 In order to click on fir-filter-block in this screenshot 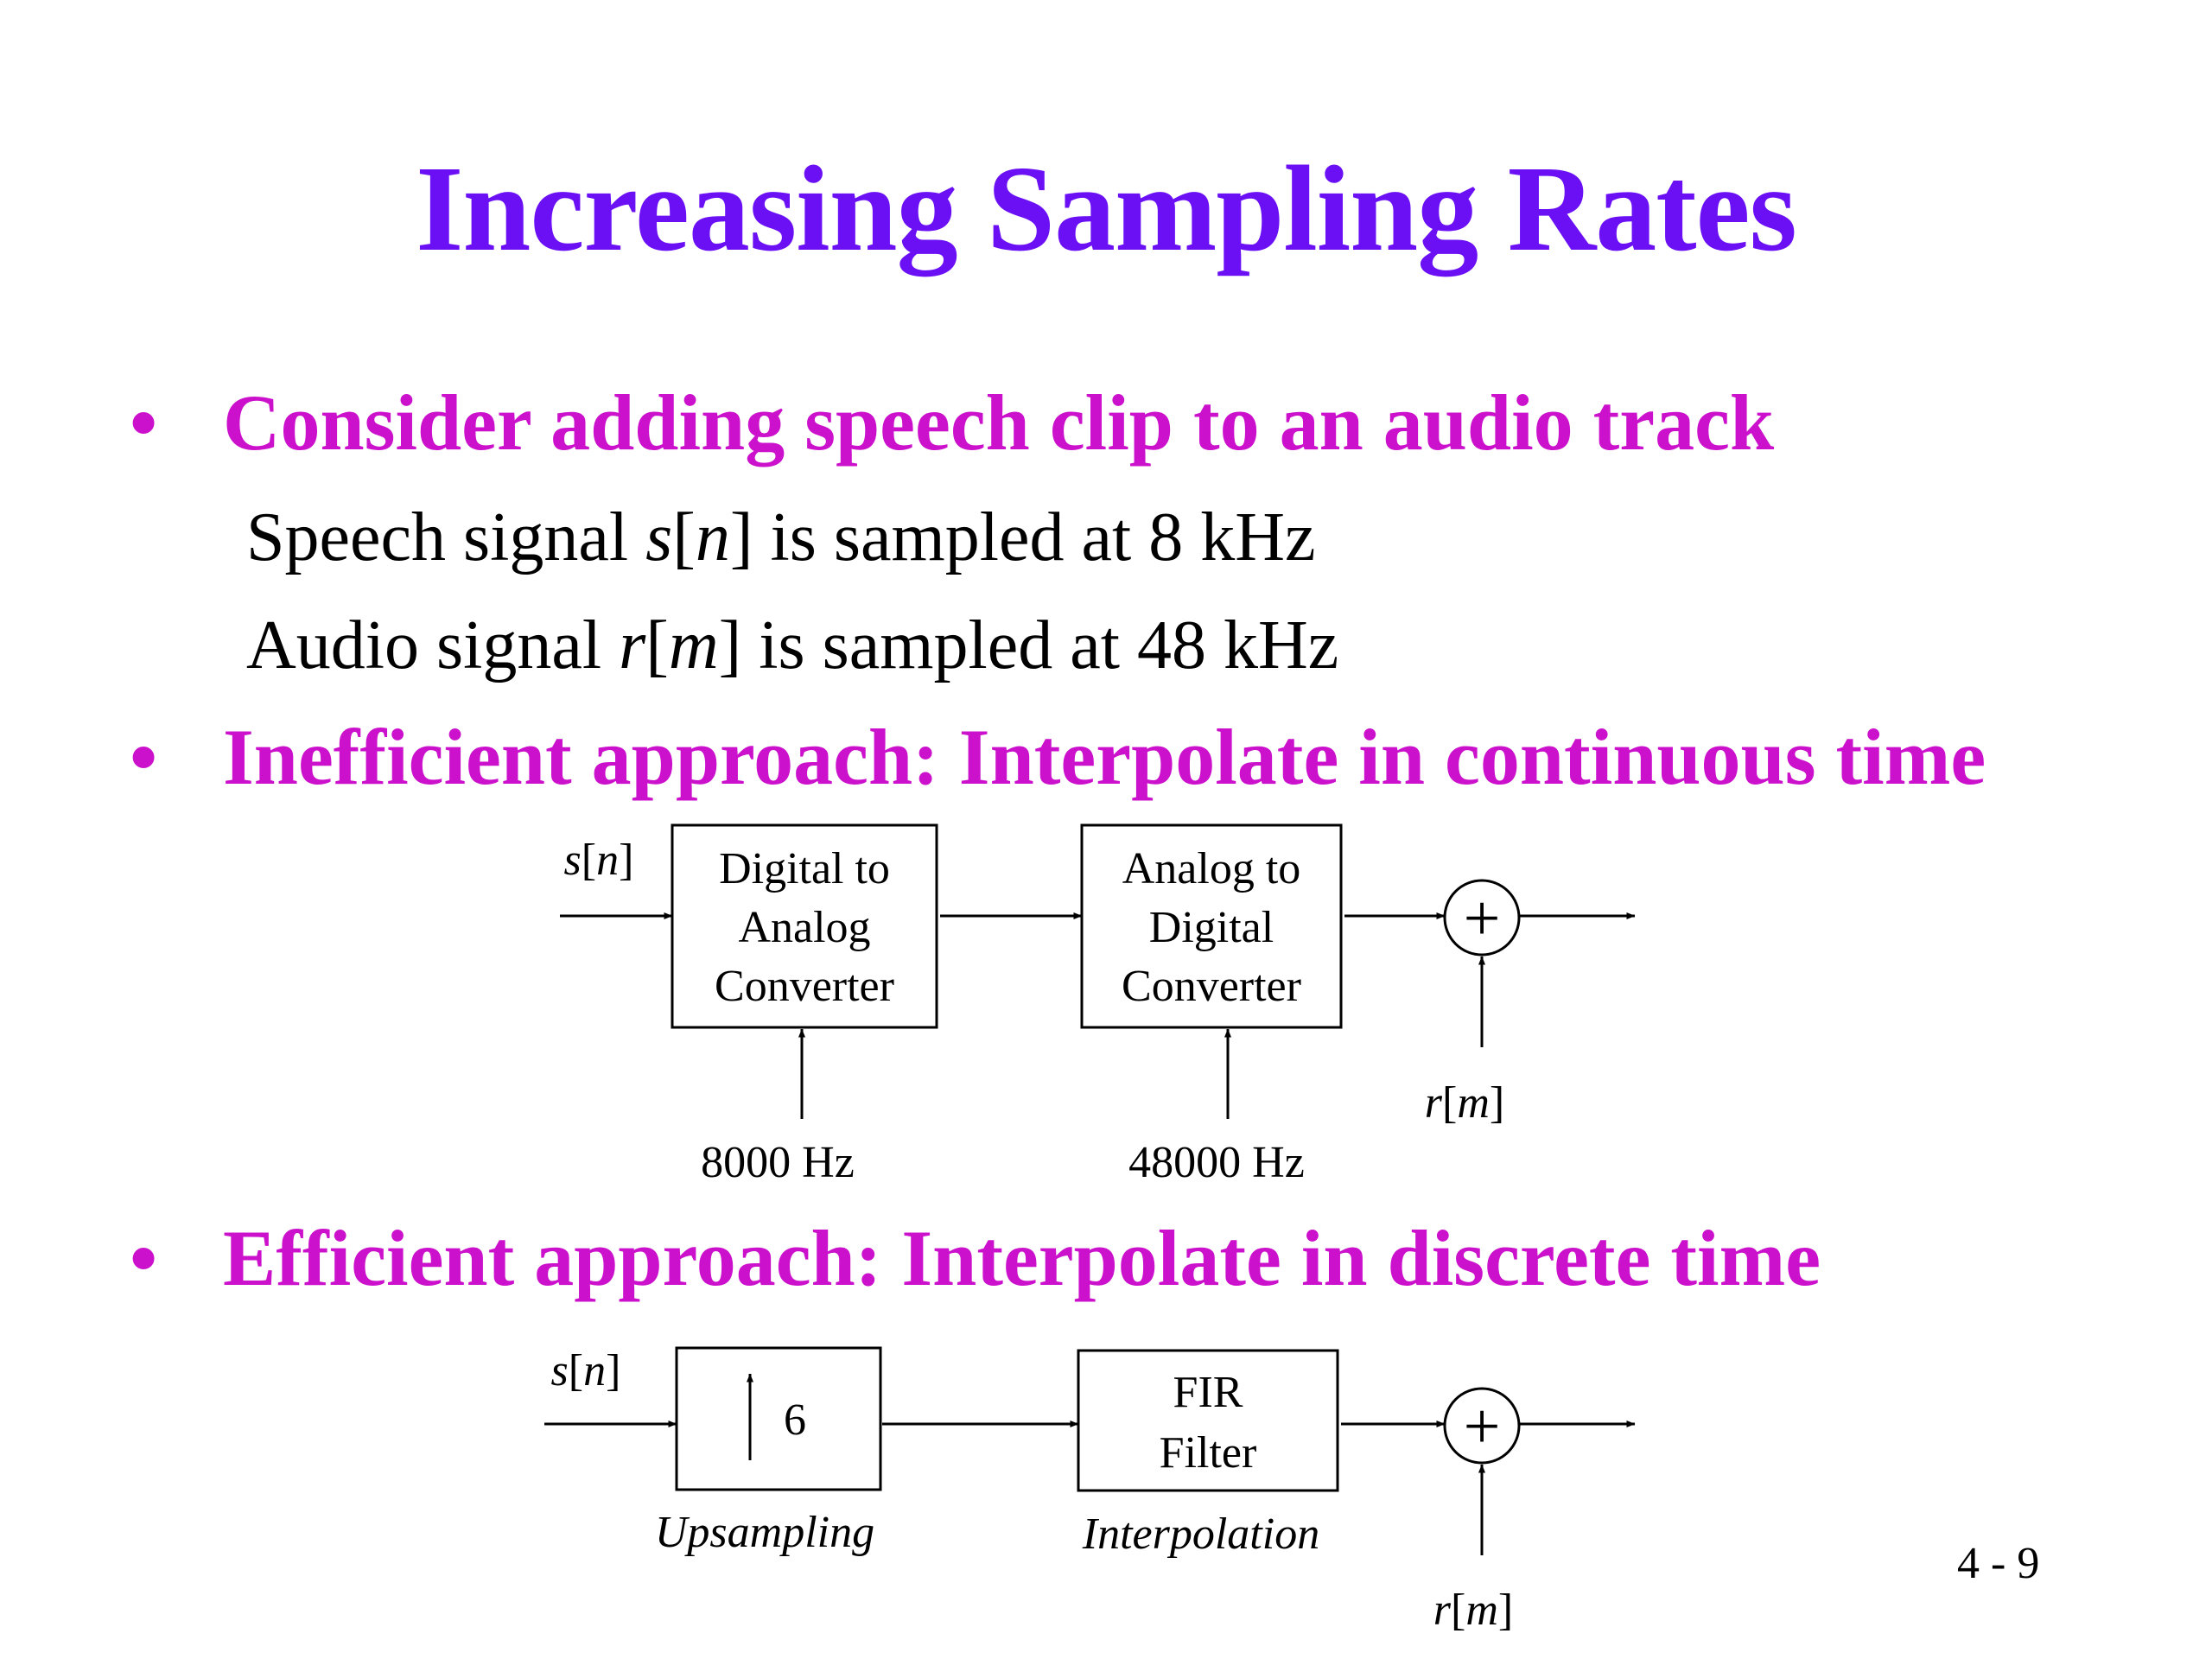, I will do `click(1208, 1420)`.